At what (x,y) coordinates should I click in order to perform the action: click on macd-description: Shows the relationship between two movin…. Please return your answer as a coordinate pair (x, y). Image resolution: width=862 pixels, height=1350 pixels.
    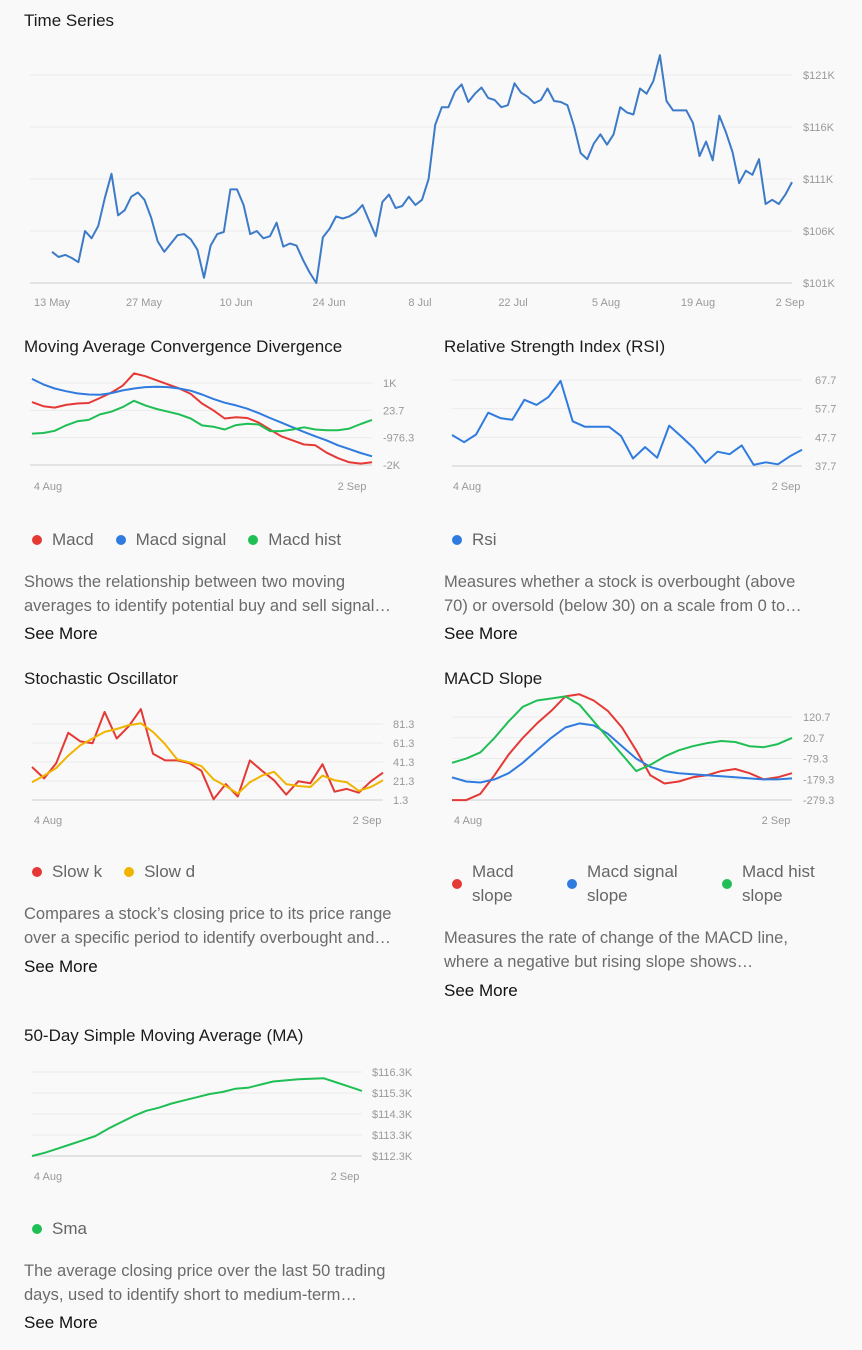
    Looking at the image, I should click on (224, 594).